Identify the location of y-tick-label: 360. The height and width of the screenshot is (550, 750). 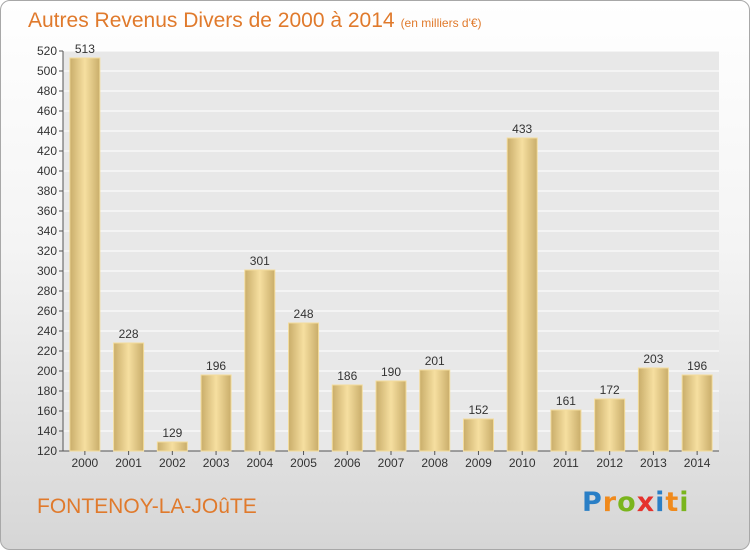
(47, 211).